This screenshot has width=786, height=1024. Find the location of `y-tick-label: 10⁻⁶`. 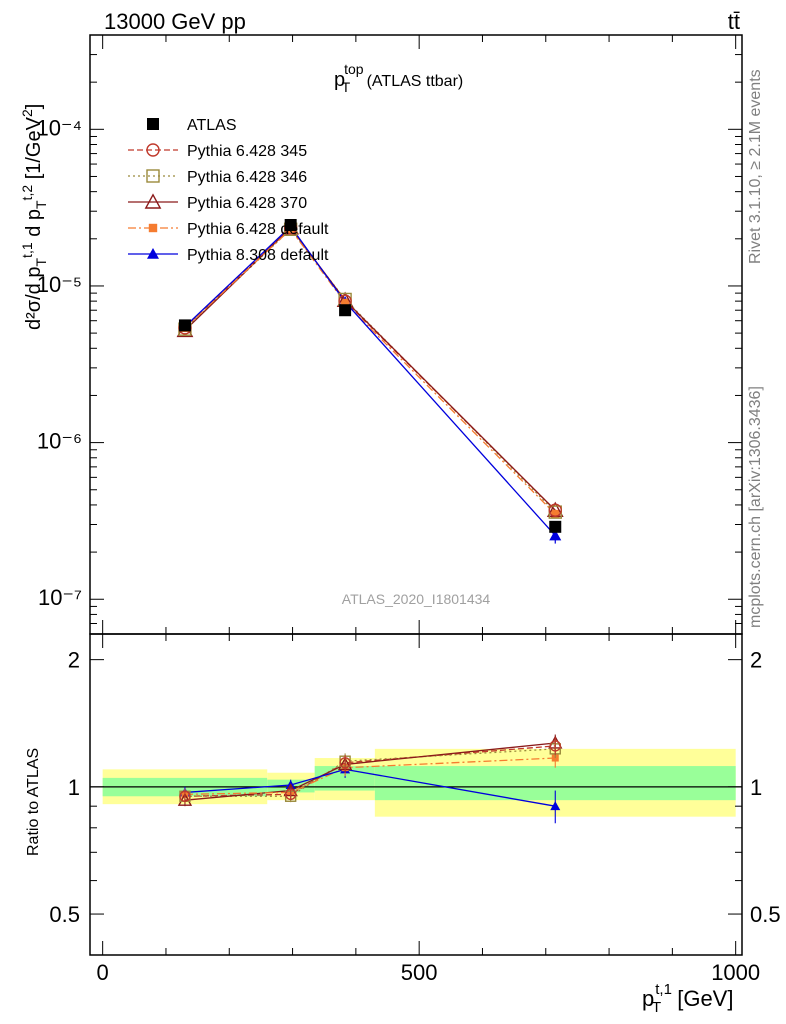

y-tick-label: 10⁻⁶ is located at coordinates (59, 441).